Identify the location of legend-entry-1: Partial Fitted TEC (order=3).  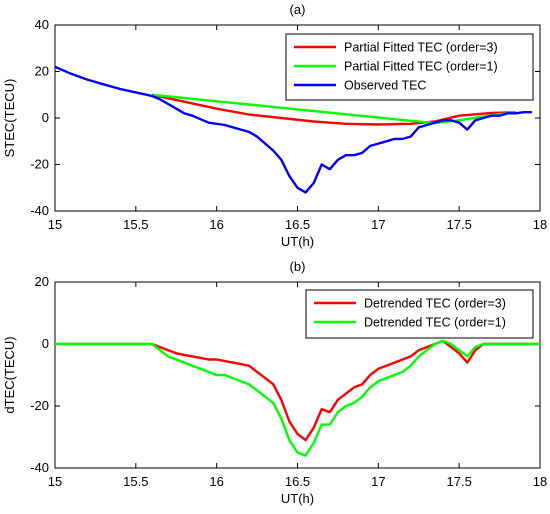
(421, 48).